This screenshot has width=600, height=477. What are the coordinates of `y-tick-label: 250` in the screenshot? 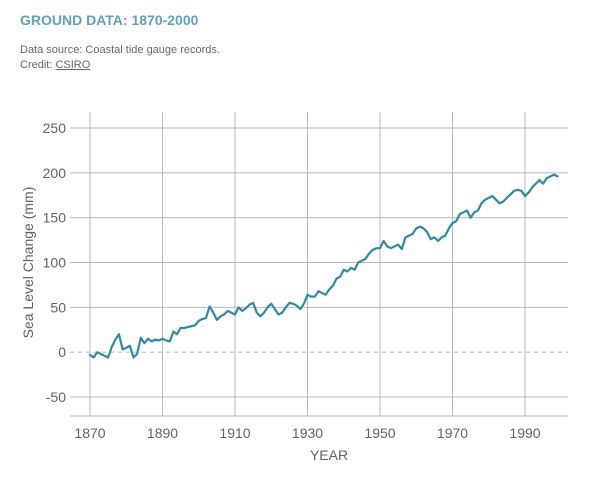 It's located at (55, 128).